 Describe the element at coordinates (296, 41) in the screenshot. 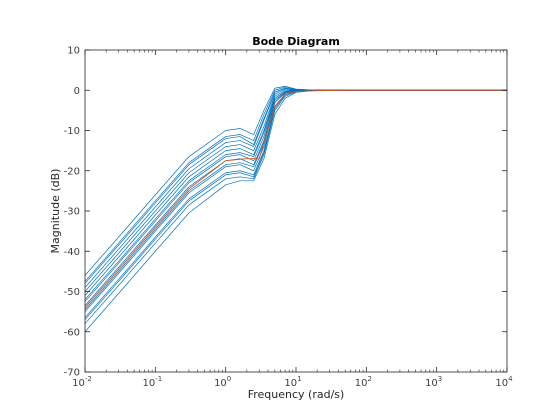

I see `chart-title: Bode Diagram` at that location.